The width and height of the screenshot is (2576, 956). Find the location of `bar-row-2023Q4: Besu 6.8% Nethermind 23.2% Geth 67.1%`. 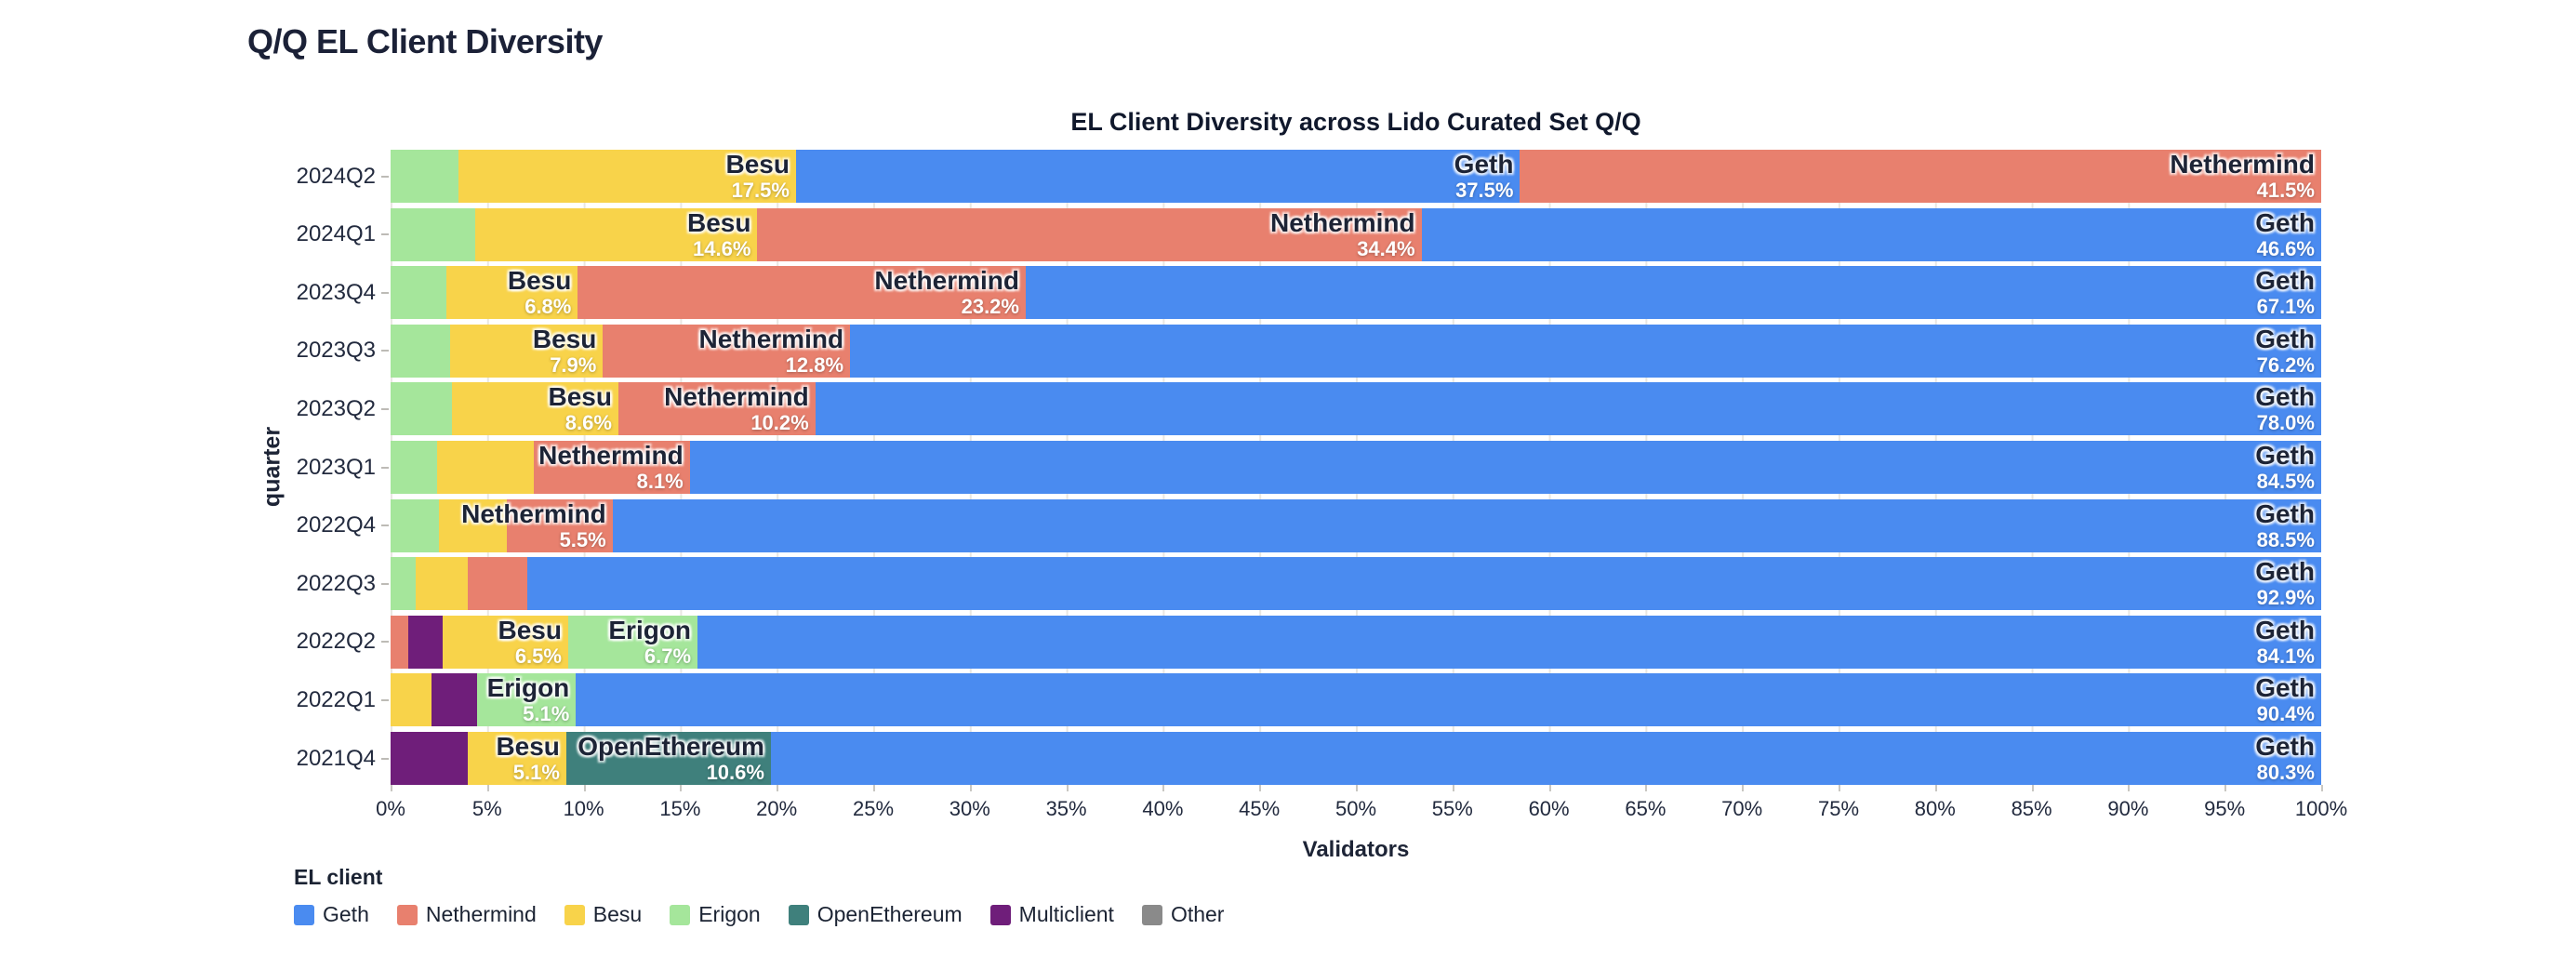

bar-row-2023Q4: Besu 6.8% Nethermind 23.2% Geth 67.1% is located at coordinates (1356, 293).